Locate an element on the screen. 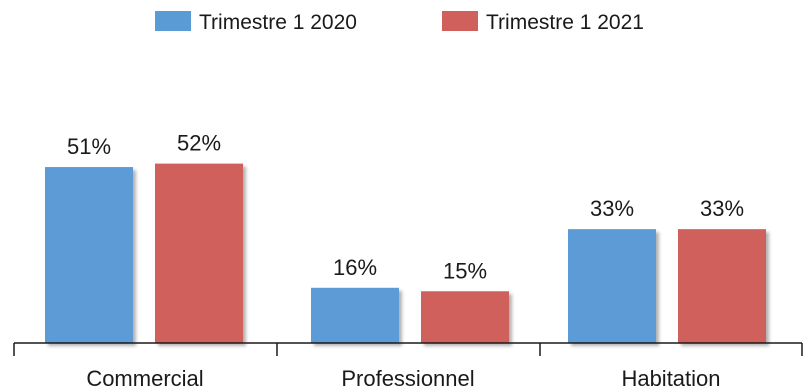  legend-label-2021: Trimestre 1 2021 is located at coordinates (565, 22).